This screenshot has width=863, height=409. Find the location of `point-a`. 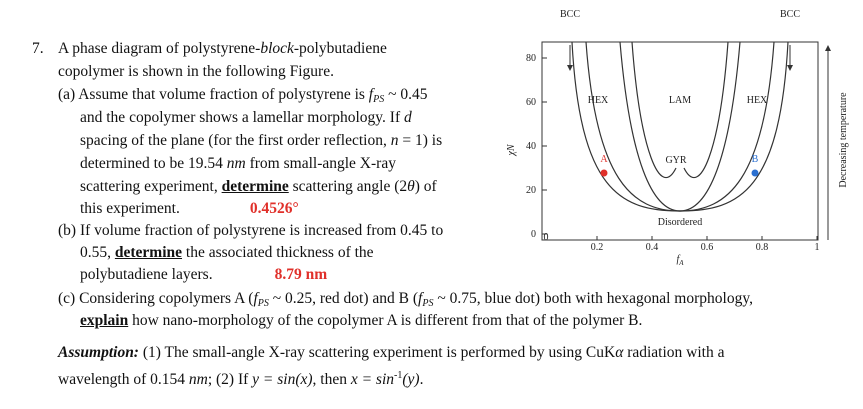

point-a is located at coordinates (604, 173).